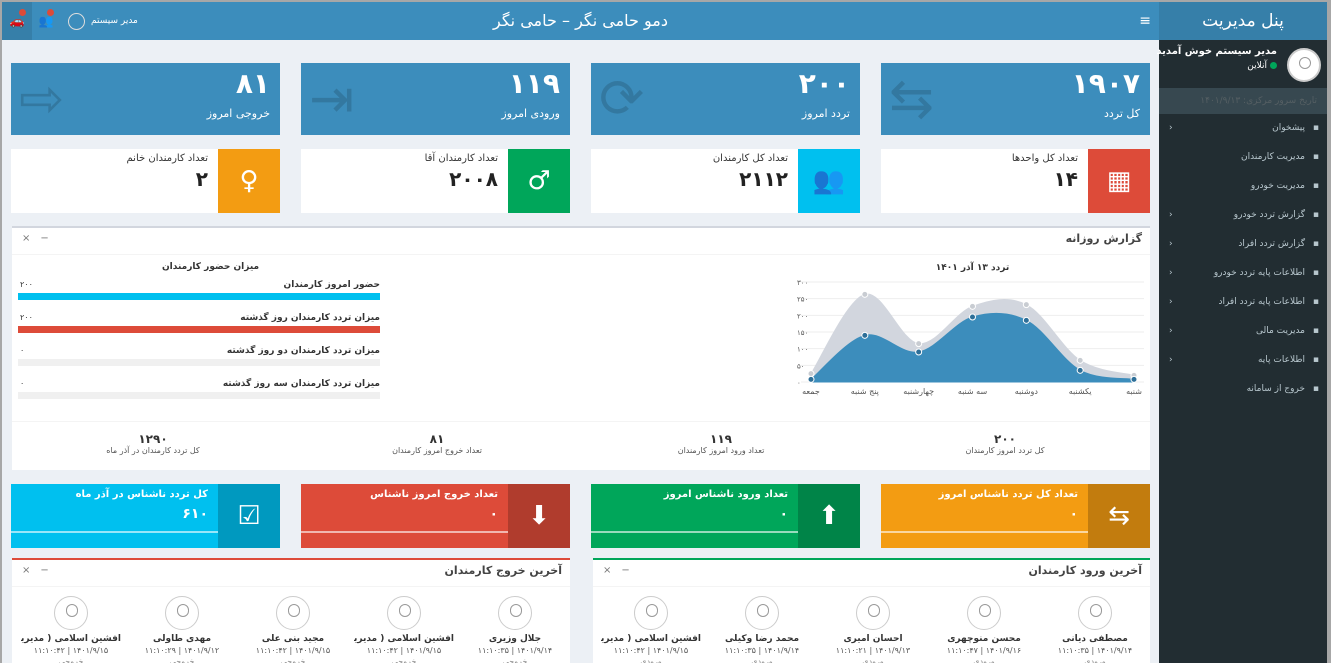 The image size is (1331, 663). What do you see at coordinates (725, 99) in the screenshot?
I see `stat-box-1: ۲۰۰ تردد امروز ⟳` at bounding box center [725, 99].